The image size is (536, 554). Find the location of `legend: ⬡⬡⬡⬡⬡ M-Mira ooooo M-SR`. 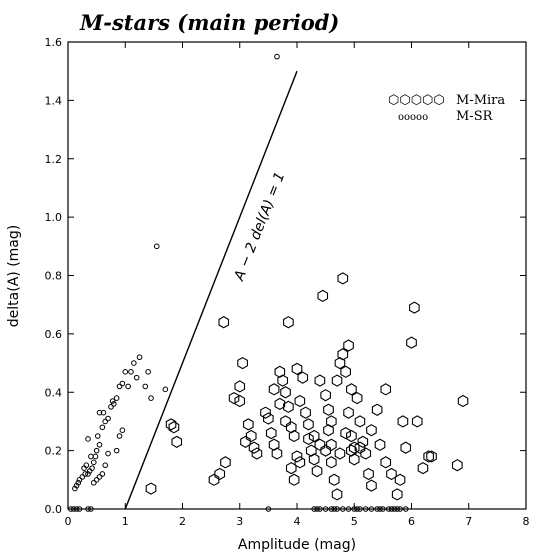

legend: ⬡⬡⬡⬡⬡ M-Mira ooooo M-SR is located at coordinates (446, 108).